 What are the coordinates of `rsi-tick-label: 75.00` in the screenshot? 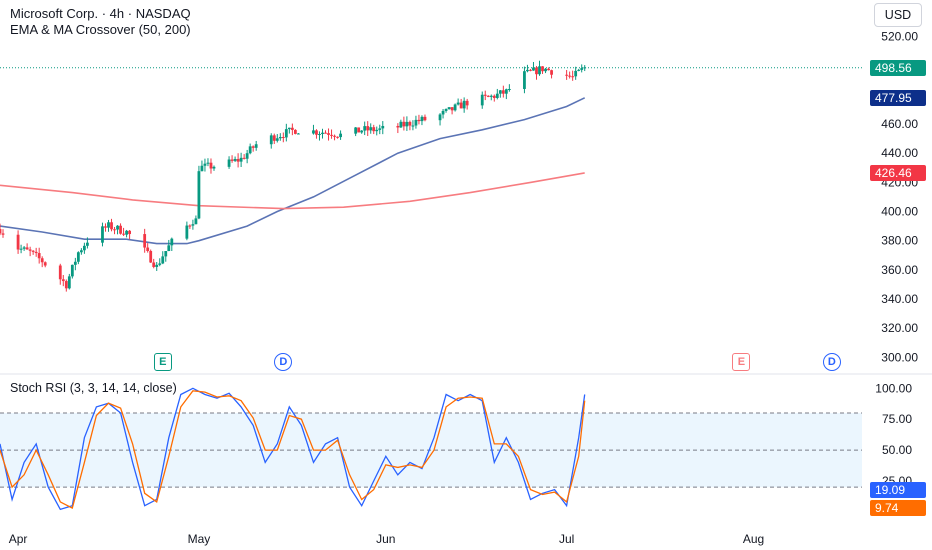 It's located at (897, 419).